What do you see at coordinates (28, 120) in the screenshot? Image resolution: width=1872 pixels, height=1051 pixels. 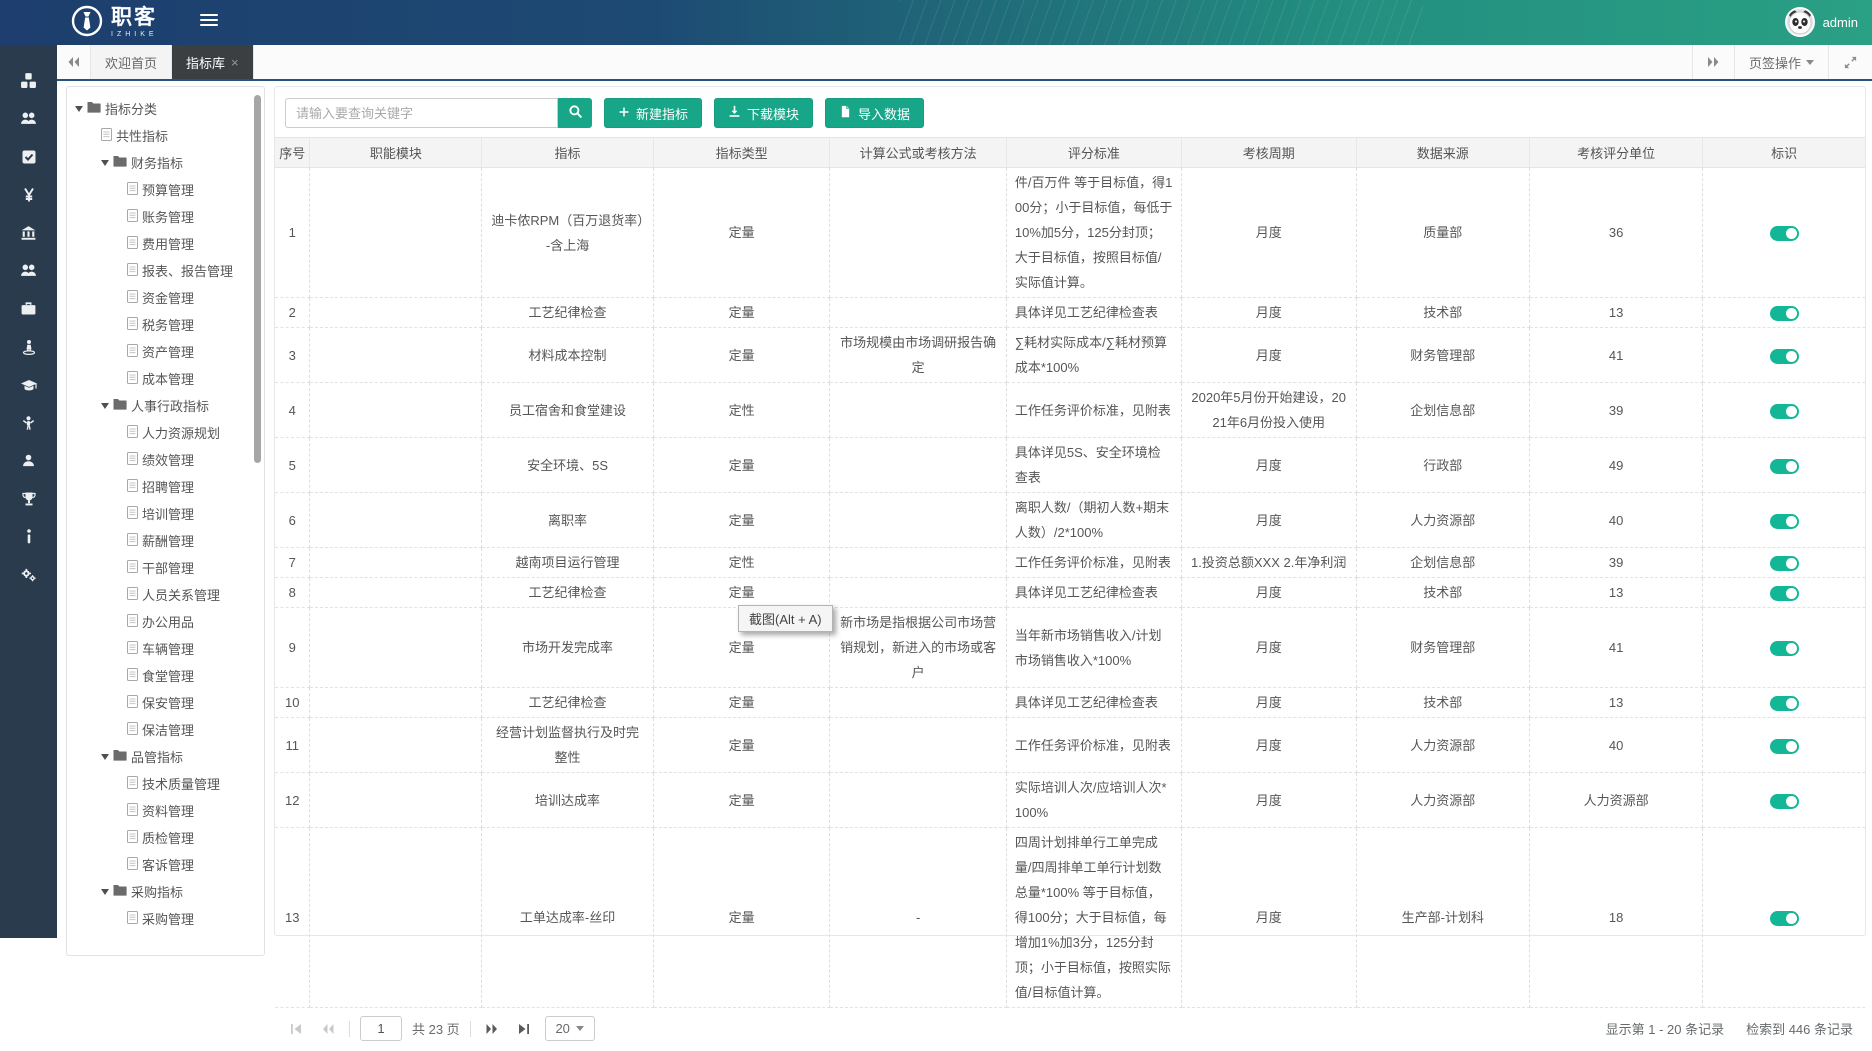 I see `rail-item-org-users` at bounding box center [28, 120].